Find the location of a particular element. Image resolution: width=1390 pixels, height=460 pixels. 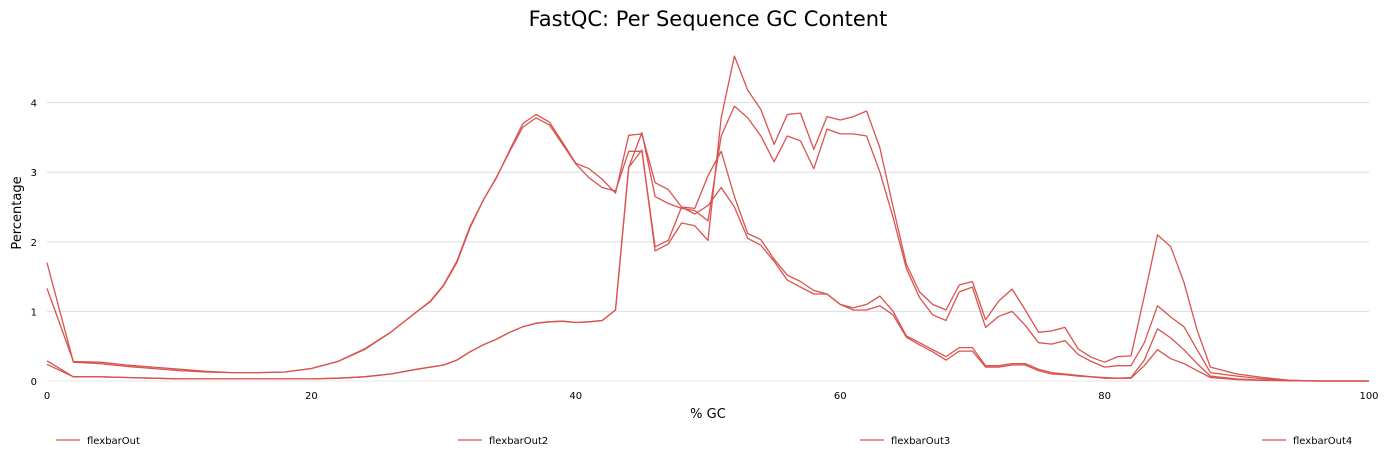

legend-label-4: flexbarOut4 is located at coordinates (1322, 441).